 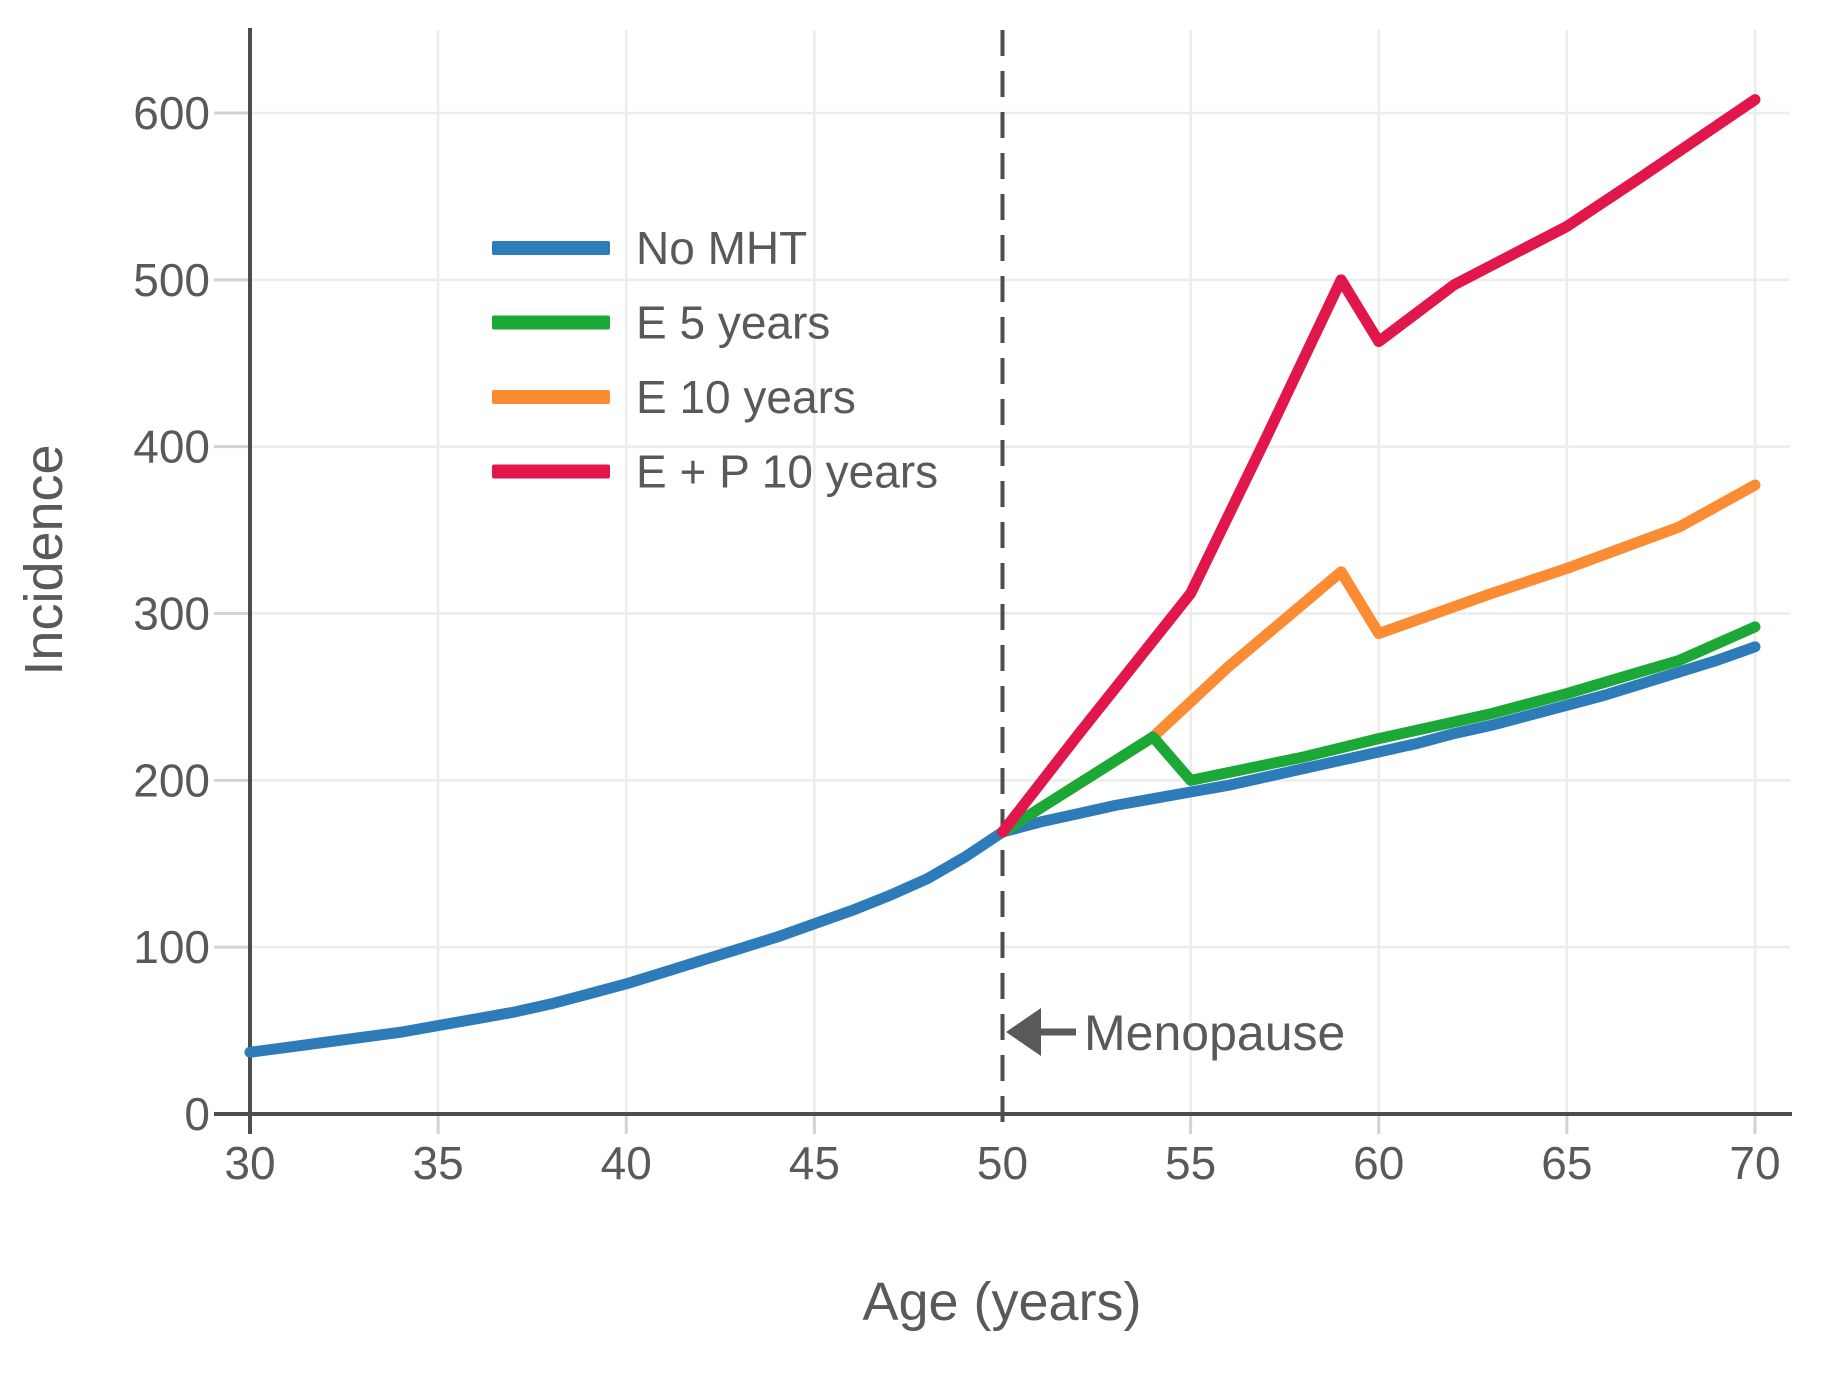 What do you see at coordinates (1023, 1032) in the screenshot?
I see `left-arrow-icon` at bounding box center [1023, 1032].